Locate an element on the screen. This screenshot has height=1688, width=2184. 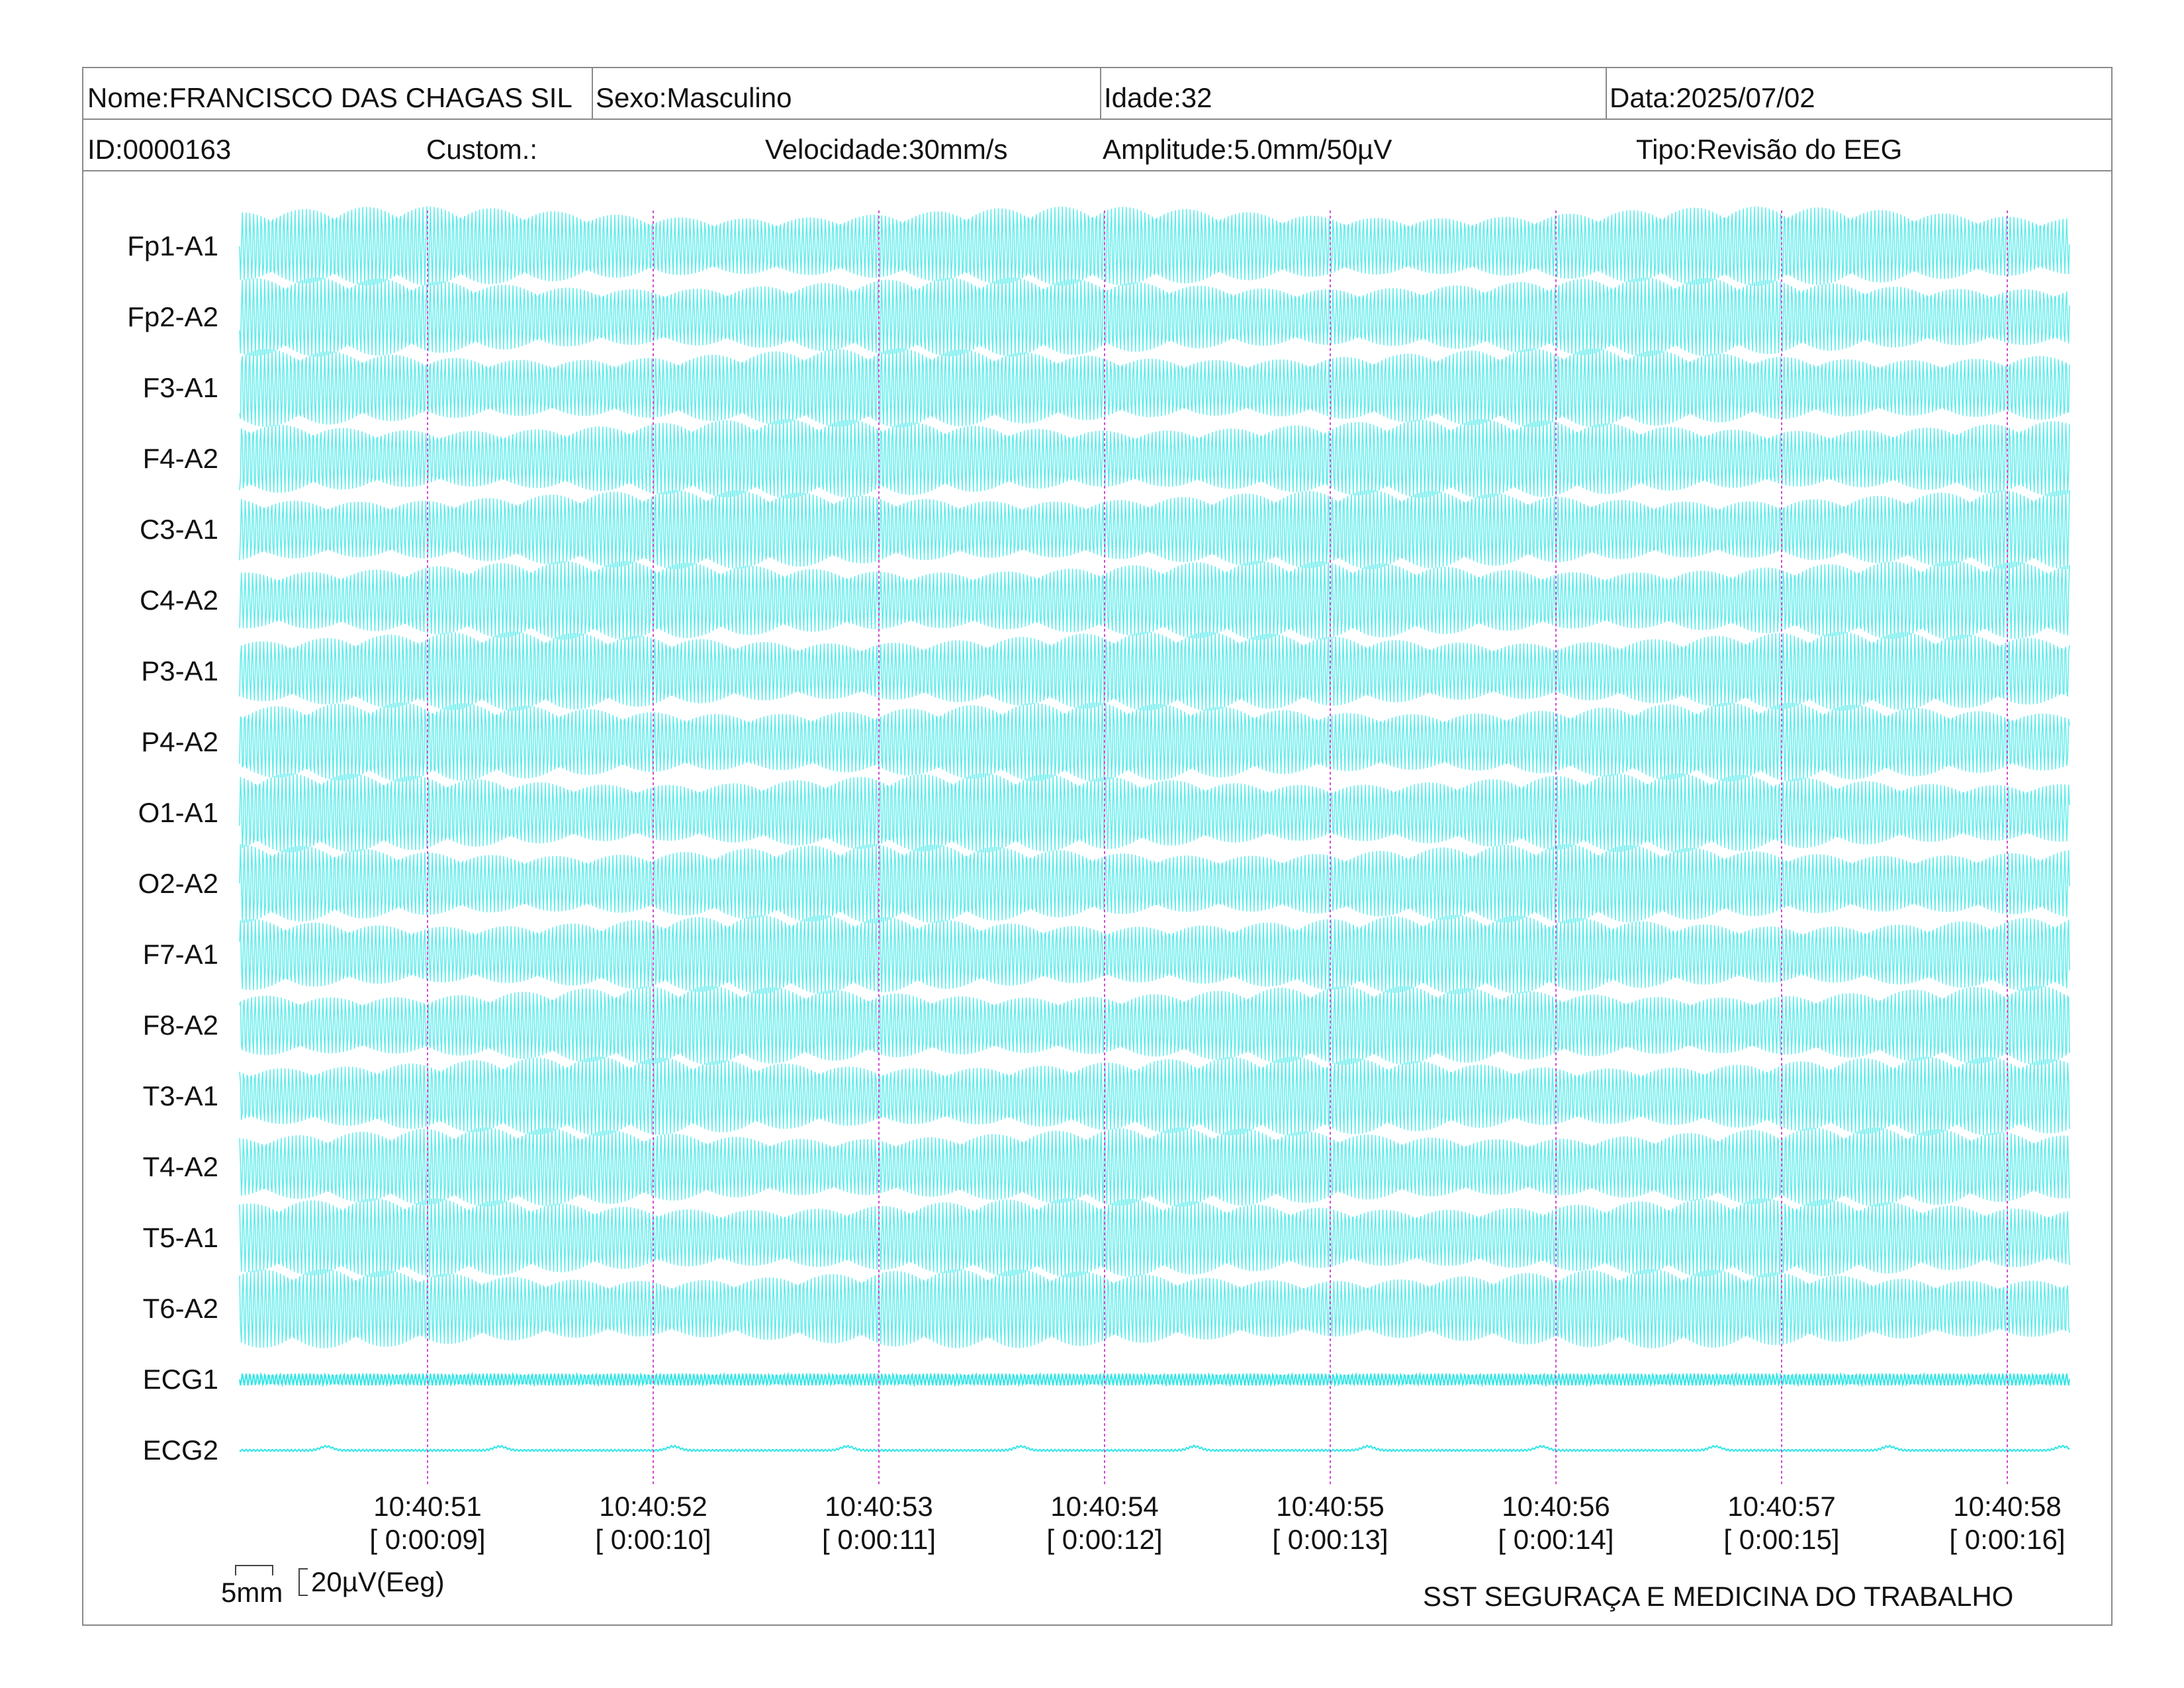
tick-elapsed: [ 0:00:11] is located at coordinates (879, 1539).